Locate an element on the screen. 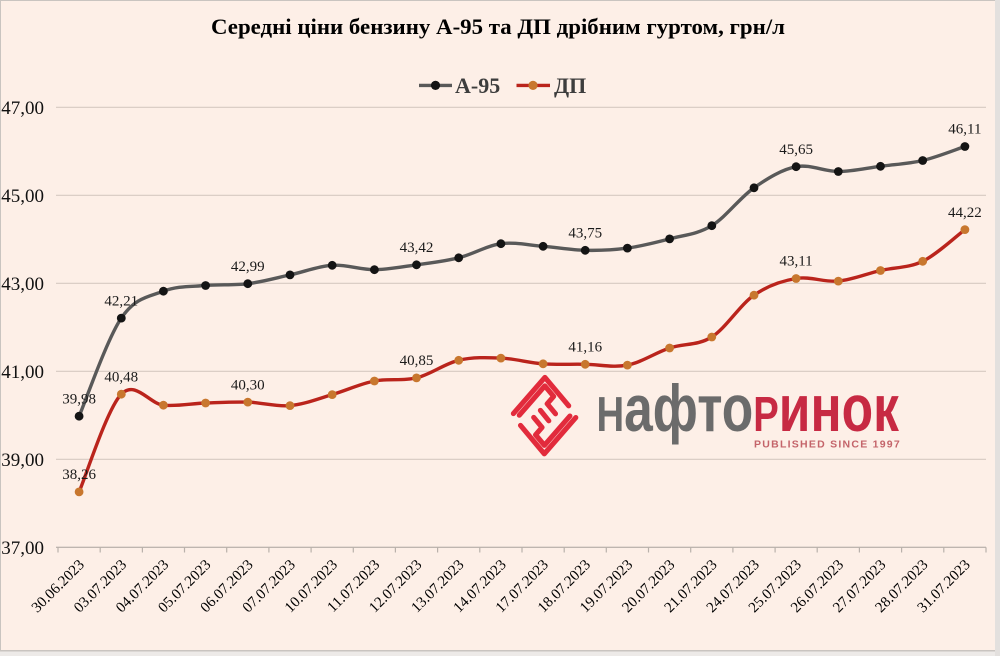 This screenshot has width=1000, height=661. svg-text: 39,98 is located at coordinates (79, 399).